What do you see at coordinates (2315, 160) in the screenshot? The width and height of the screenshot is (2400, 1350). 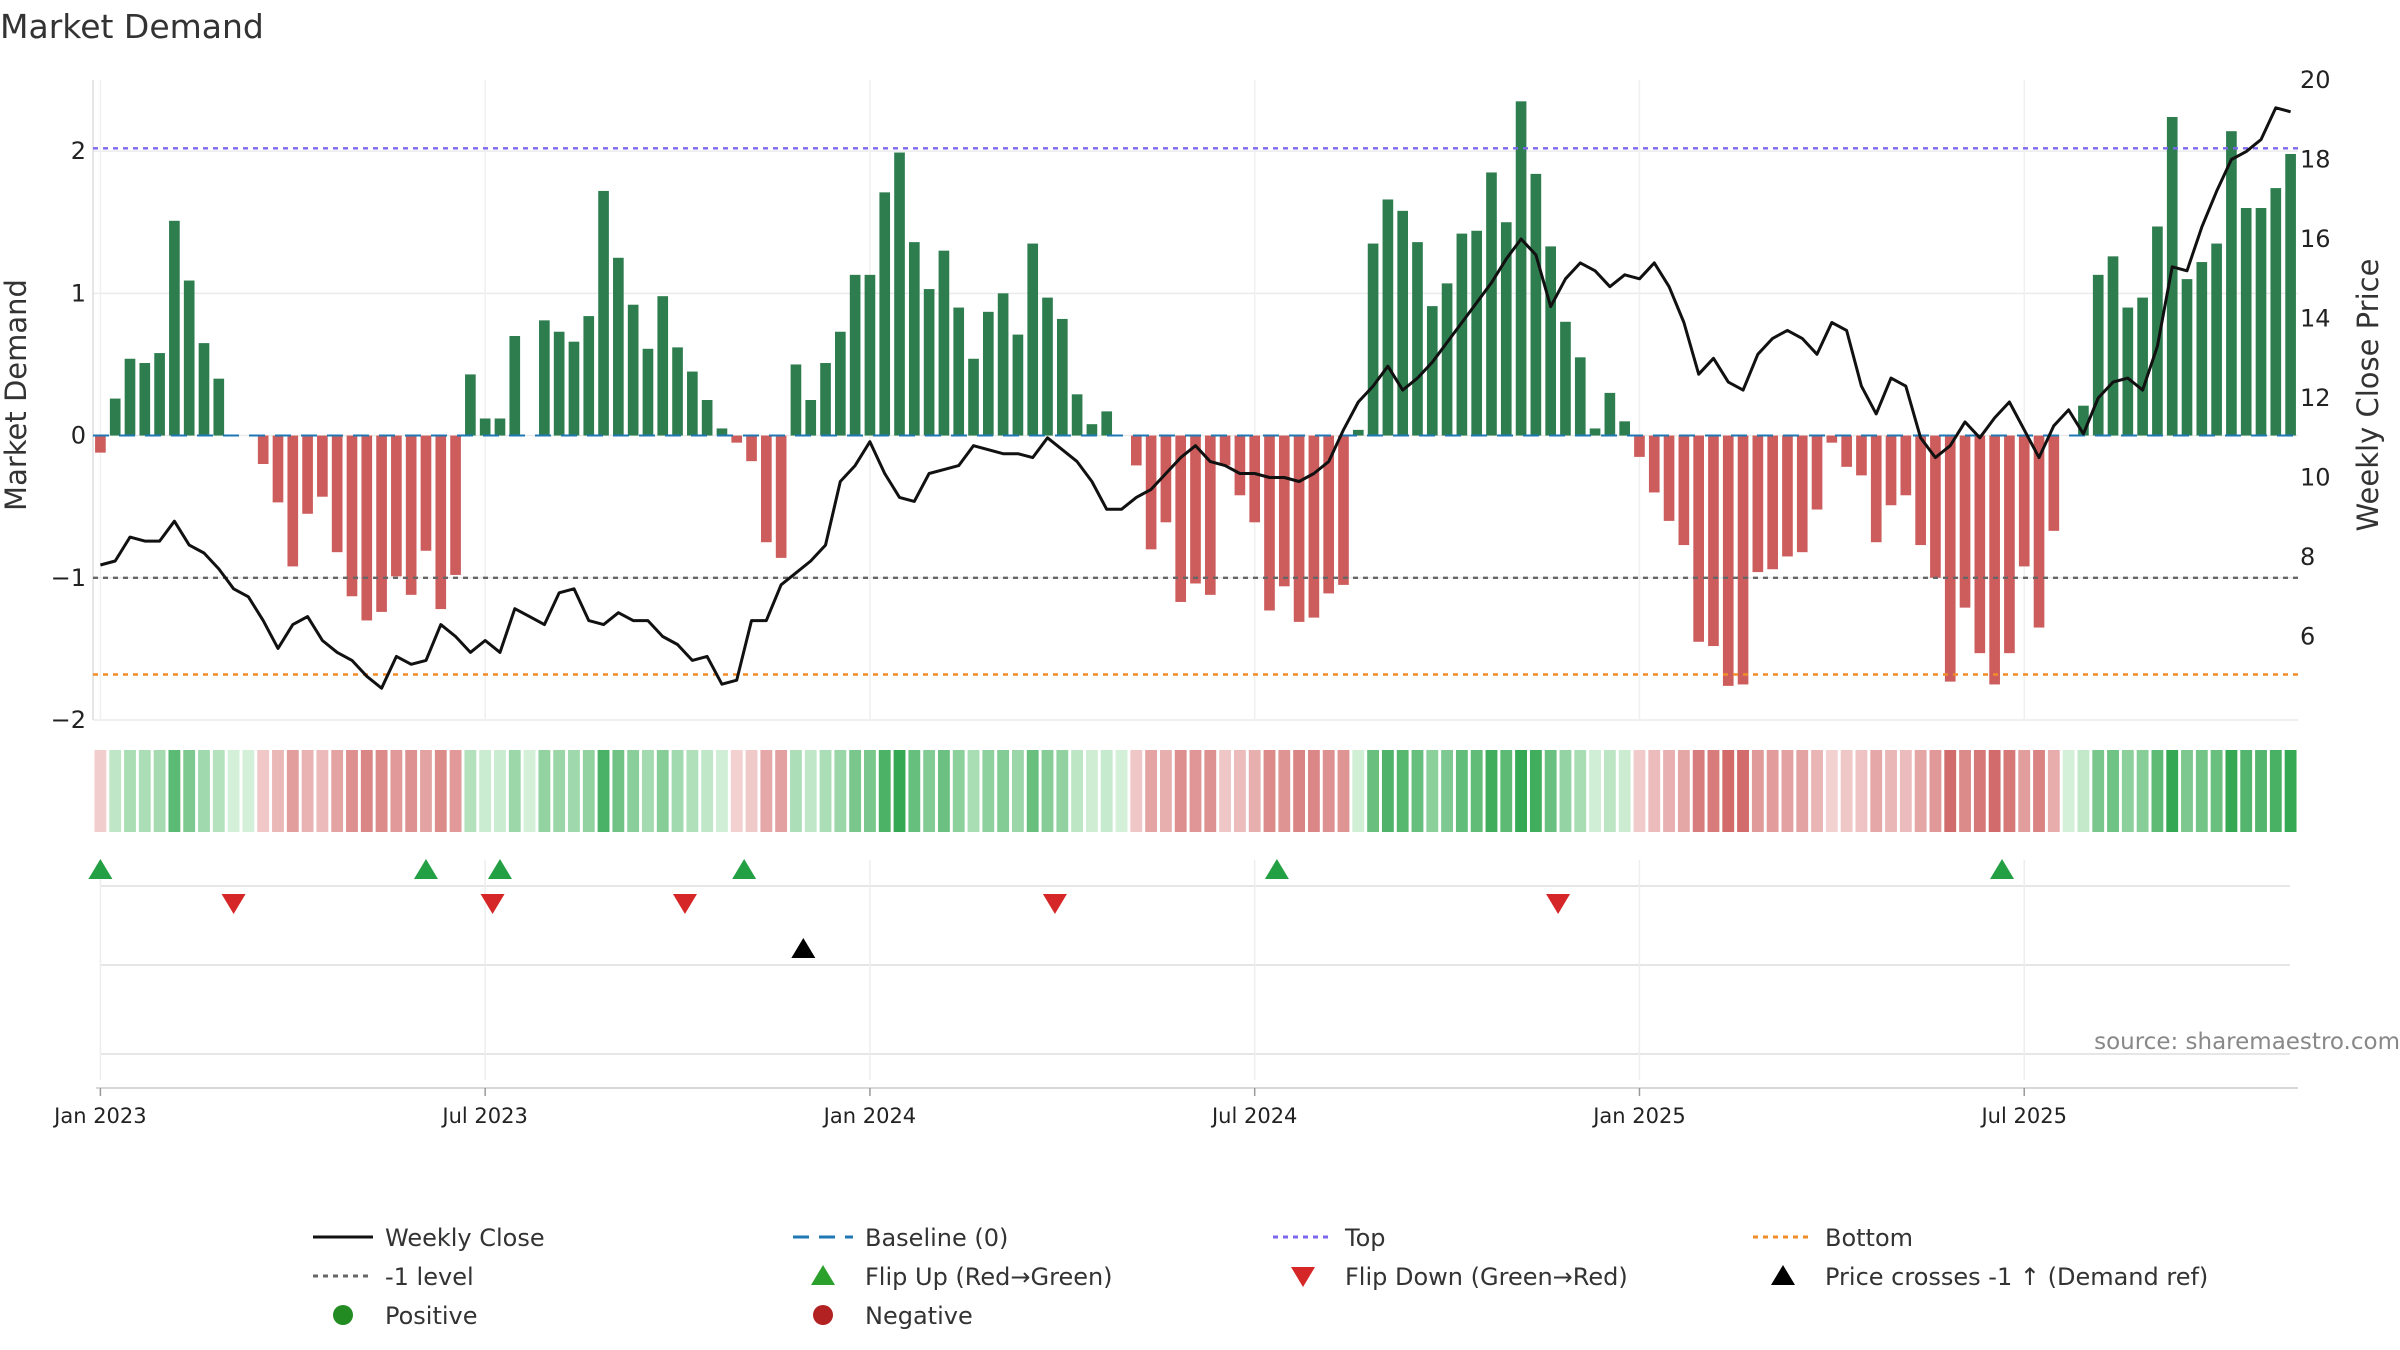 I see `y-right-tick-label: 18` at bounding box center [2315, 160].